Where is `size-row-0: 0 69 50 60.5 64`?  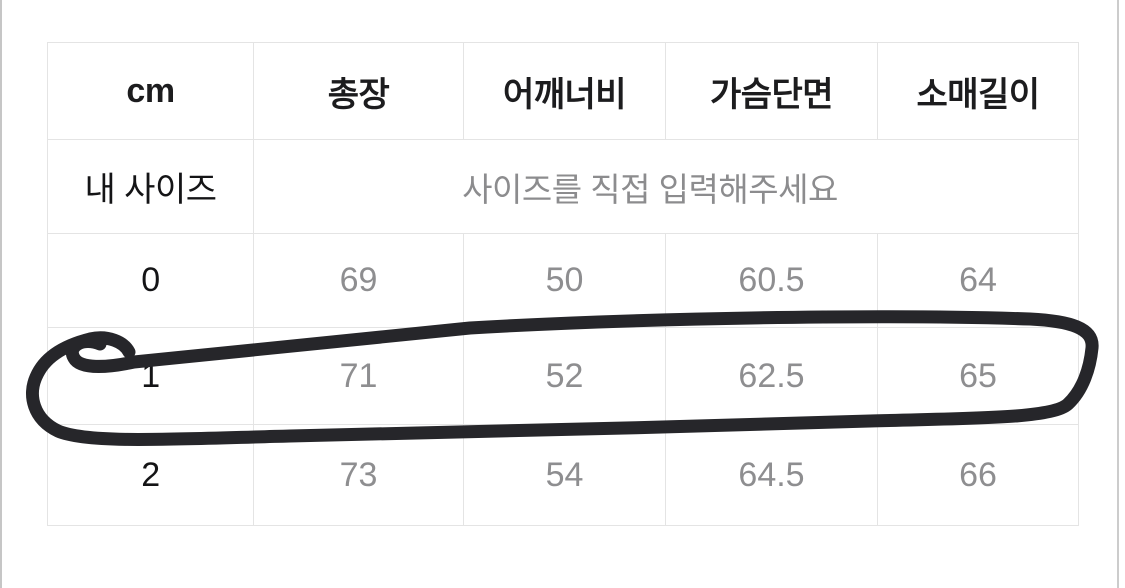
size-row-0: 0 69 50 60.5 64 is located at coordinates (563, 280).